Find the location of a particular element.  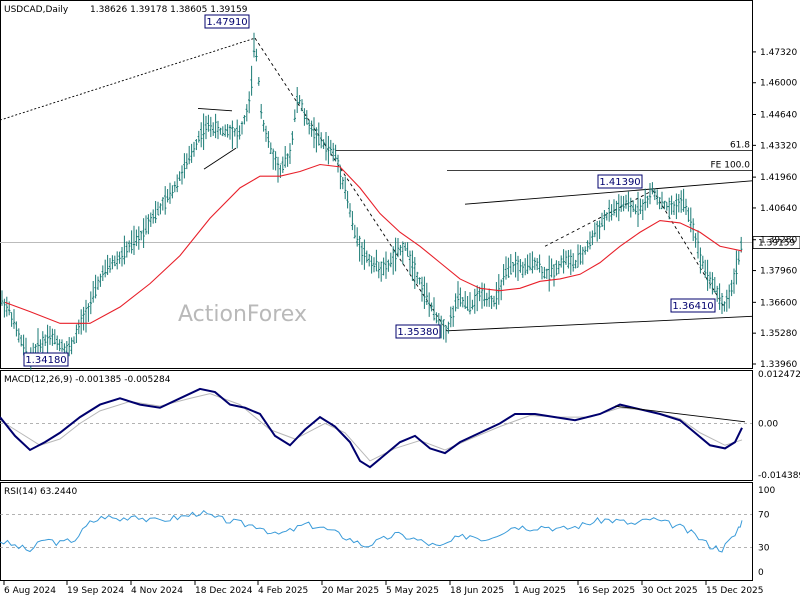

x-tick-label: 5 May 2025 is located at coordinates (412, 591).